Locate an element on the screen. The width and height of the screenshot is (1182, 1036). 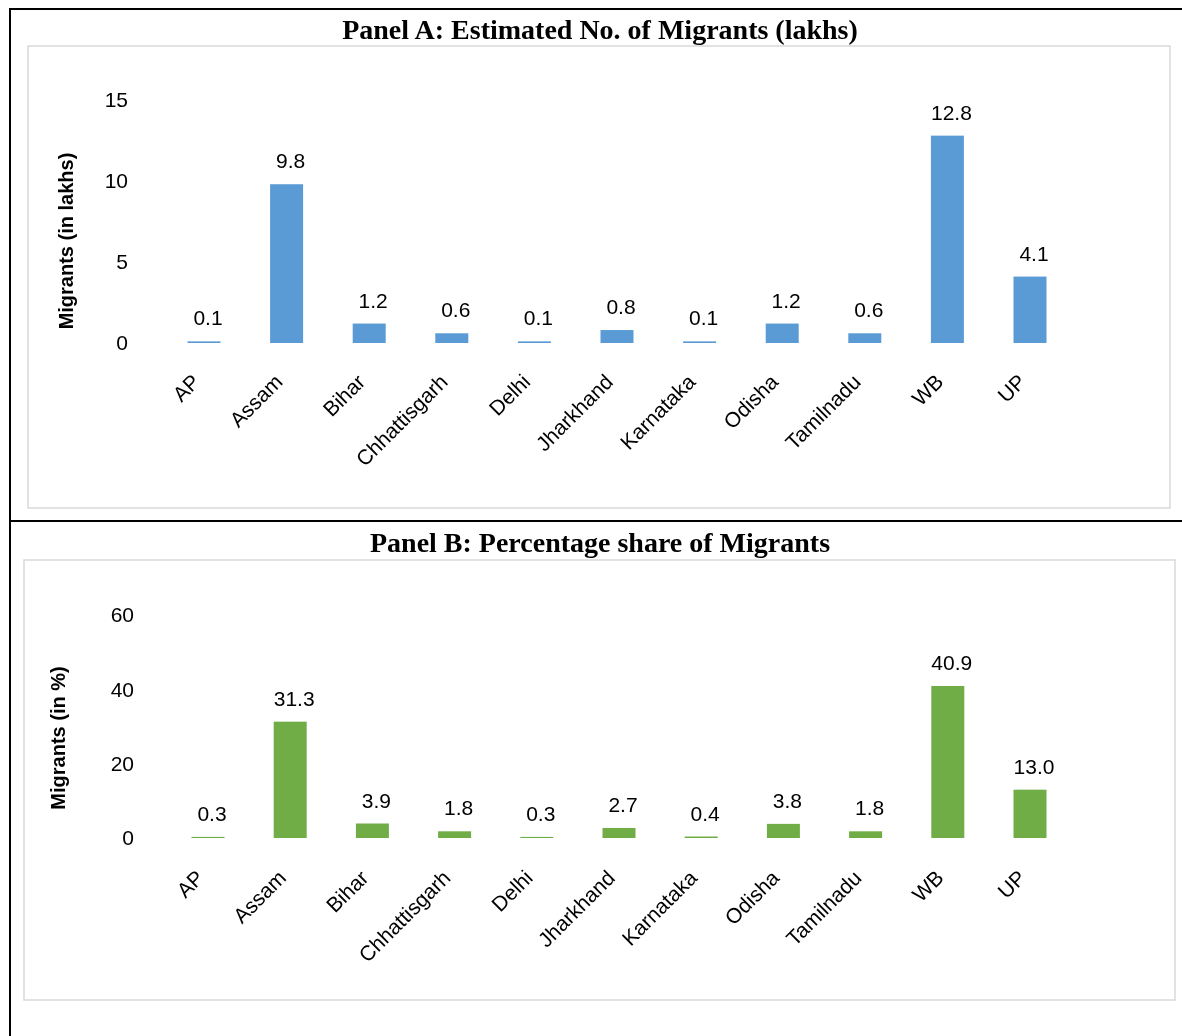
data-label: 0.8 is located at coordinates (621, 307).